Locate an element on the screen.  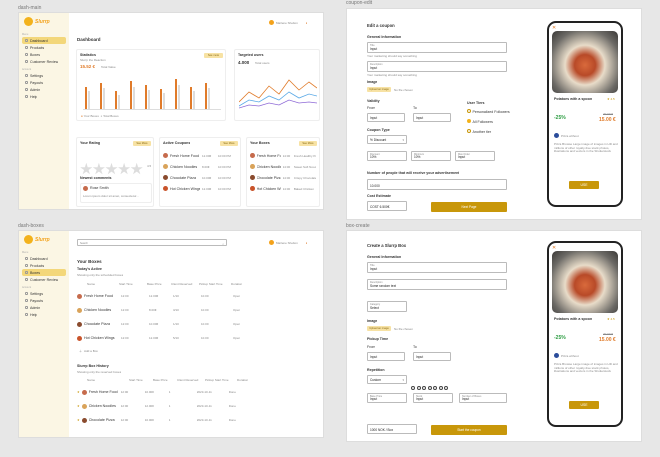
next-page-button: Next Page is located at coordinates (469, 207).